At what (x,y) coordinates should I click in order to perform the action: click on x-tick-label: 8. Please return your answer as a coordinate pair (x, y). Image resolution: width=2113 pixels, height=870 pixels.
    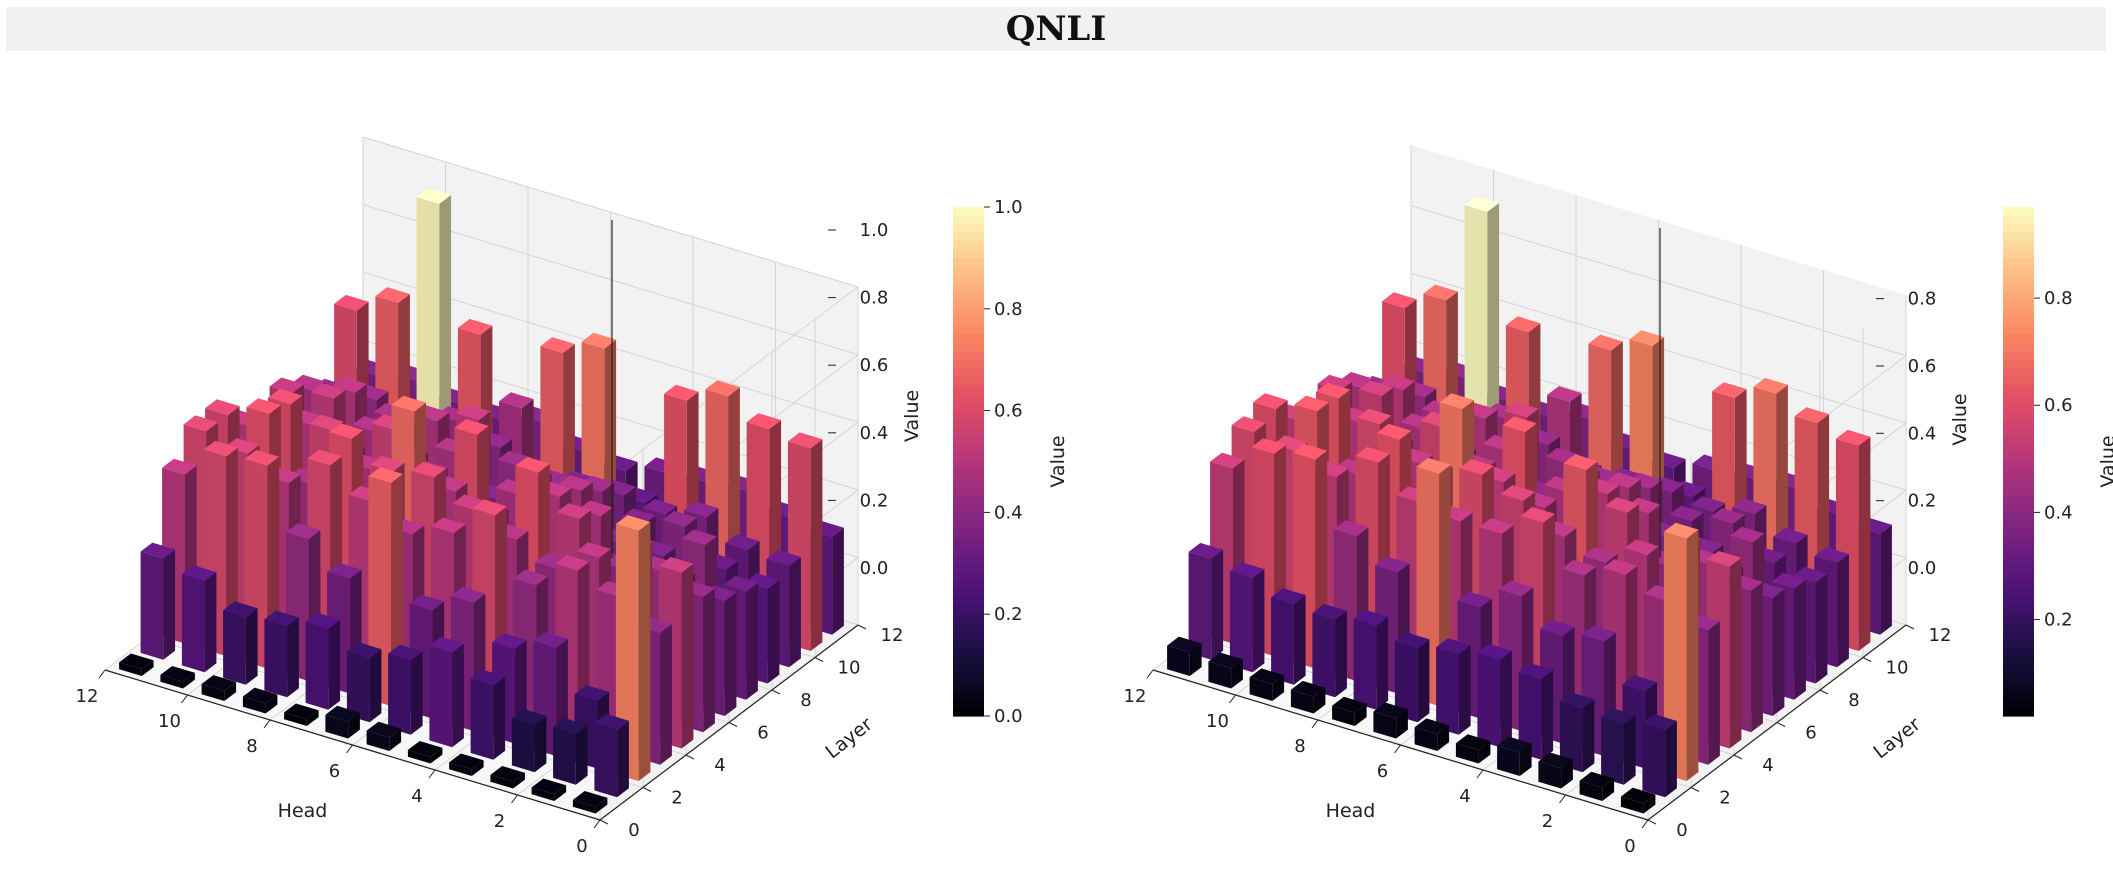
    Looking at the image, I should click on (1299, 746).